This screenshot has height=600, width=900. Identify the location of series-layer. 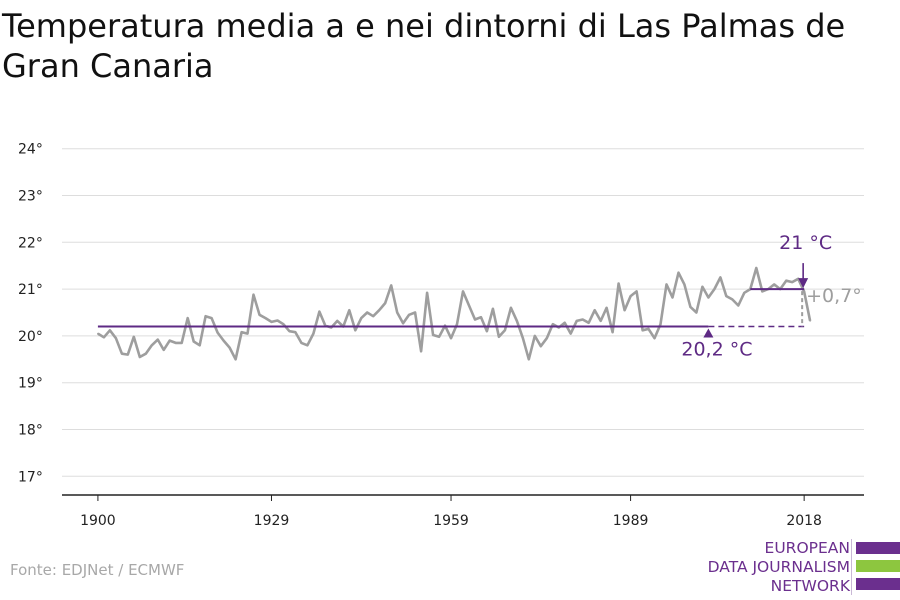
(454, 313).